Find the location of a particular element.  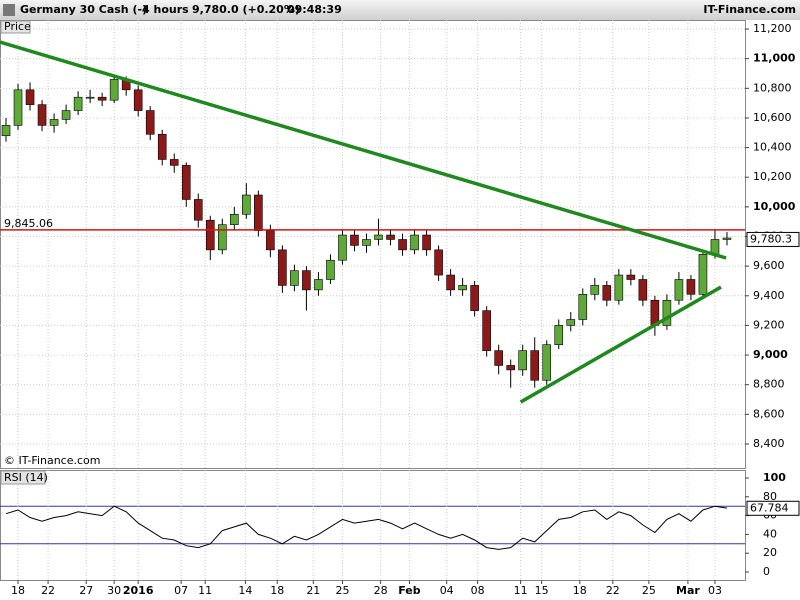

y-tick-label: 10,200 is located at coordinates (772, 176).